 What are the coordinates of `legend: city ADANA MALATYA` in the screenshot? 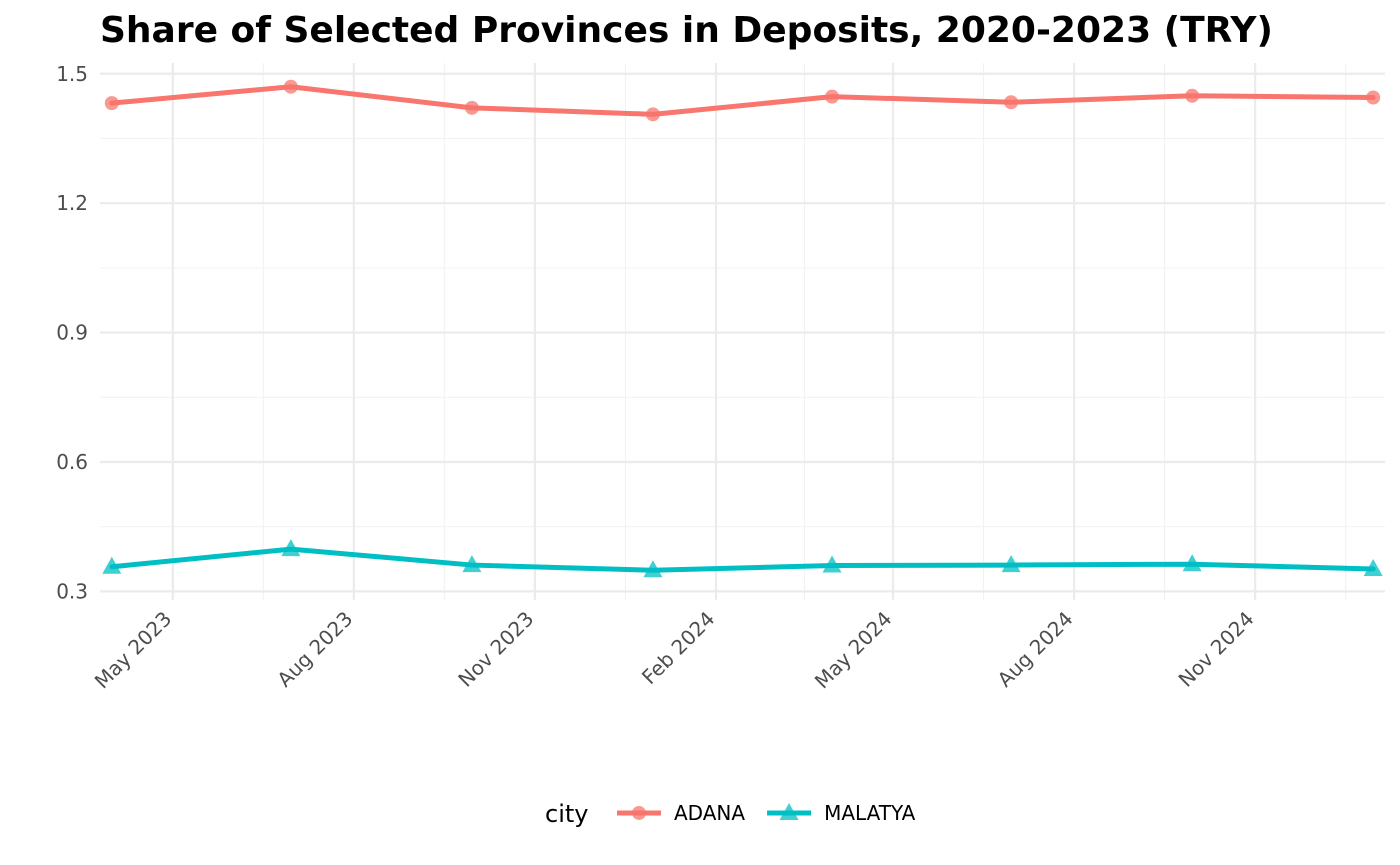 It's located at (730, 814).